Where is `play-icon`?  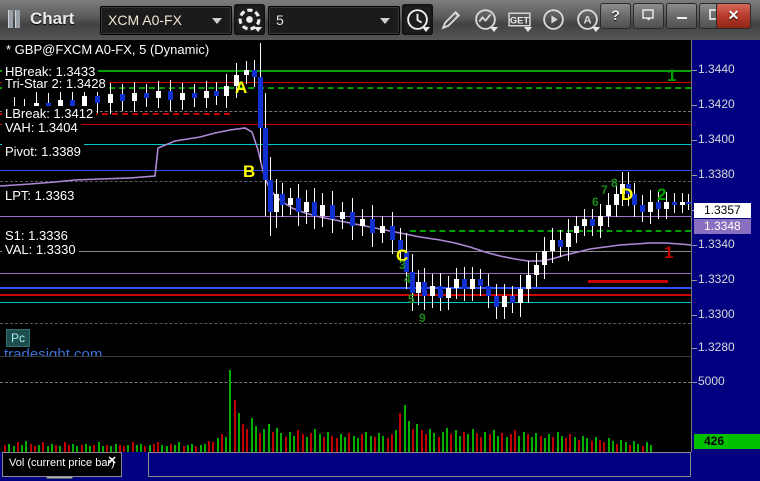
play-icon is located at coordinates (553, 19).